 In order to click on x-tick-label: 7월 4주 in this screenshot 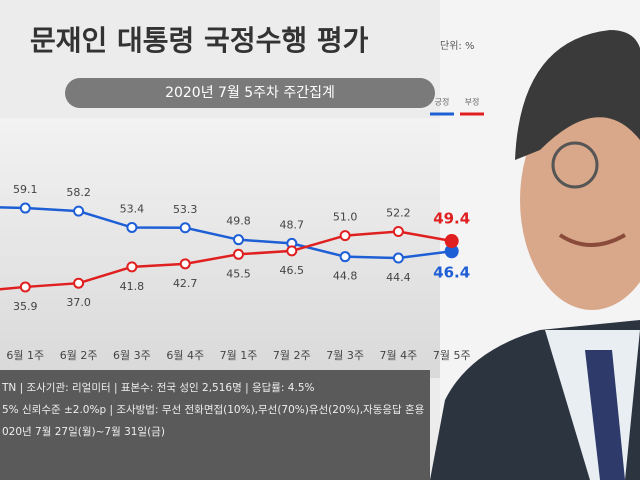, I will do `click(399, 355)`.